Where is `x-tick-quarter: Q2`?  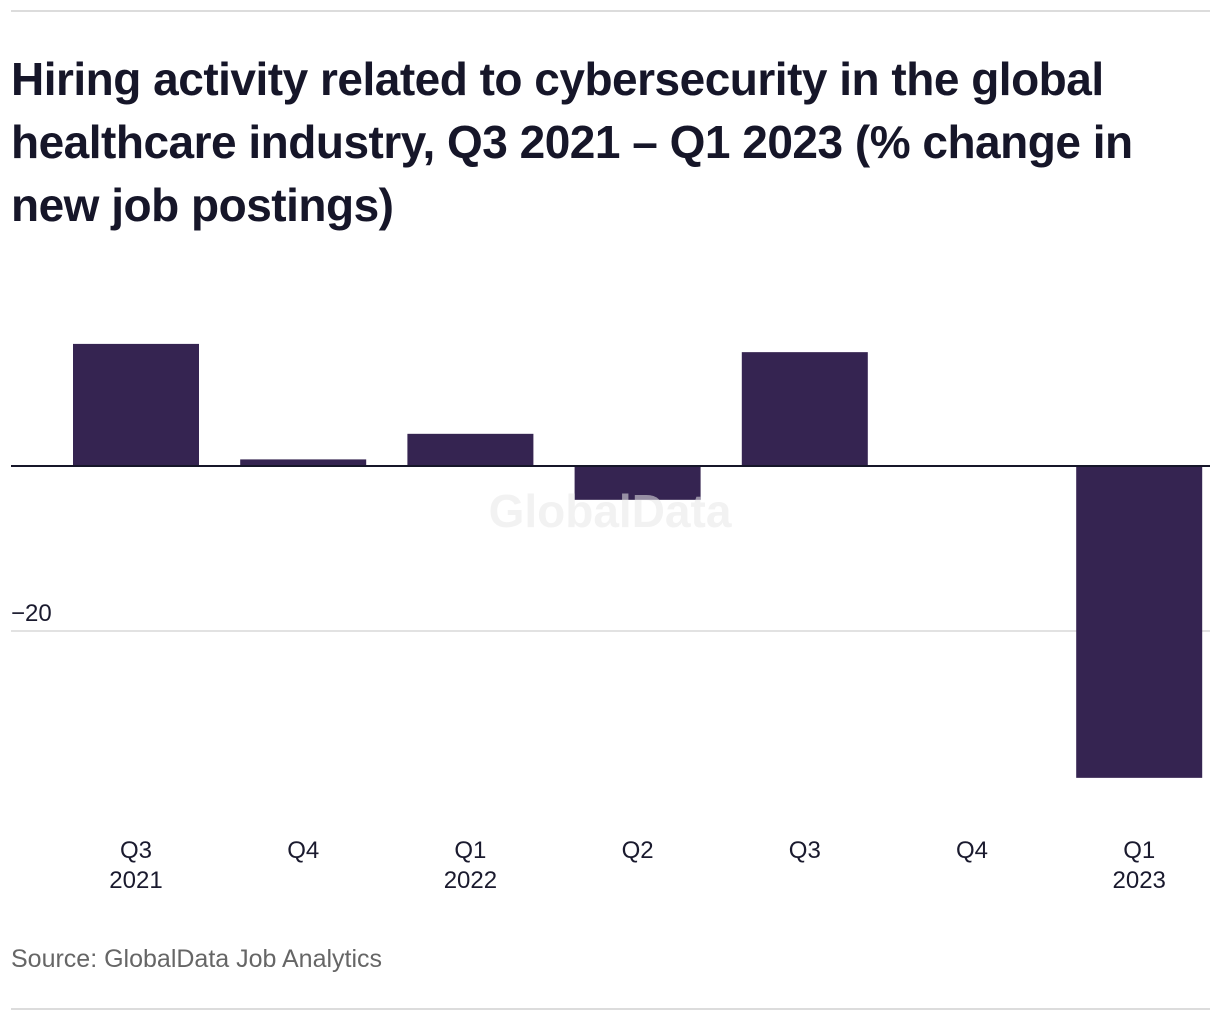 x-tick-quarter: Q2 is located at coordinates (638, 850).